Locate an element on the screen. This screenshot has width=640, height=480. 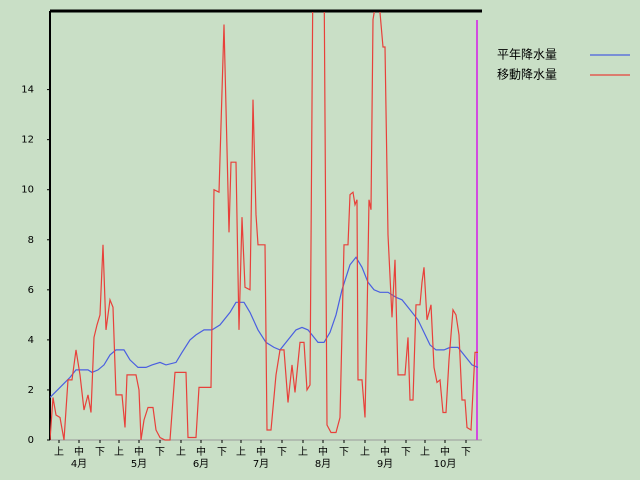
y-tick-label: 14 is located at coordinates (27, 90).